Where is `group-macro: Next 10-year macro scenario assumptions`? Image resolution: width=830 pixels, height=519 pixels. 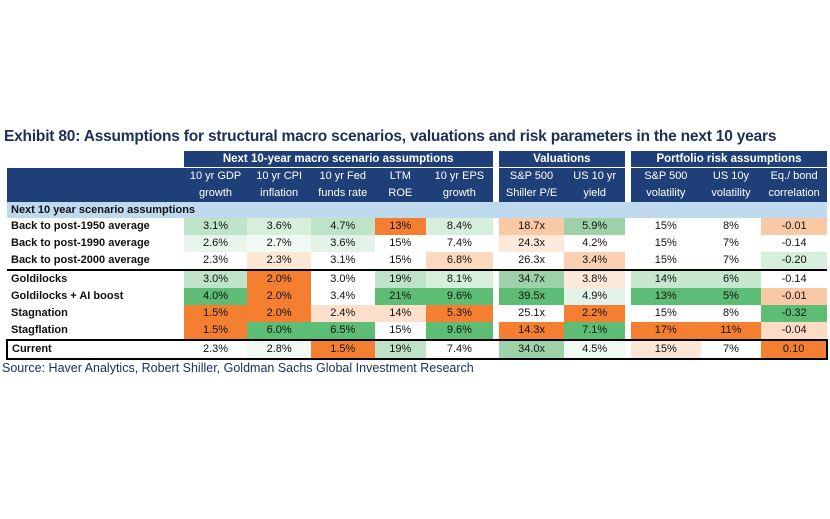
group-macro: Next 10-year macro scenario assumptions is located at coordinates (338, 159).